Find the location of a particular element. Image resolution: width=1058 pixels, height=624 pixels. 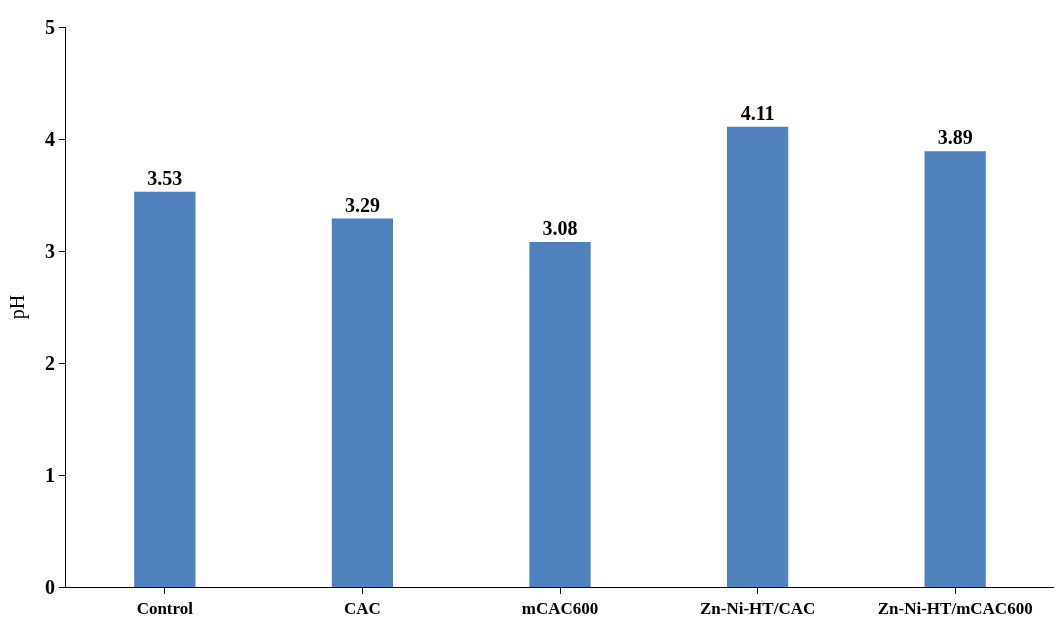

y-tick-label: 2 is located at coordinates (50, 363).